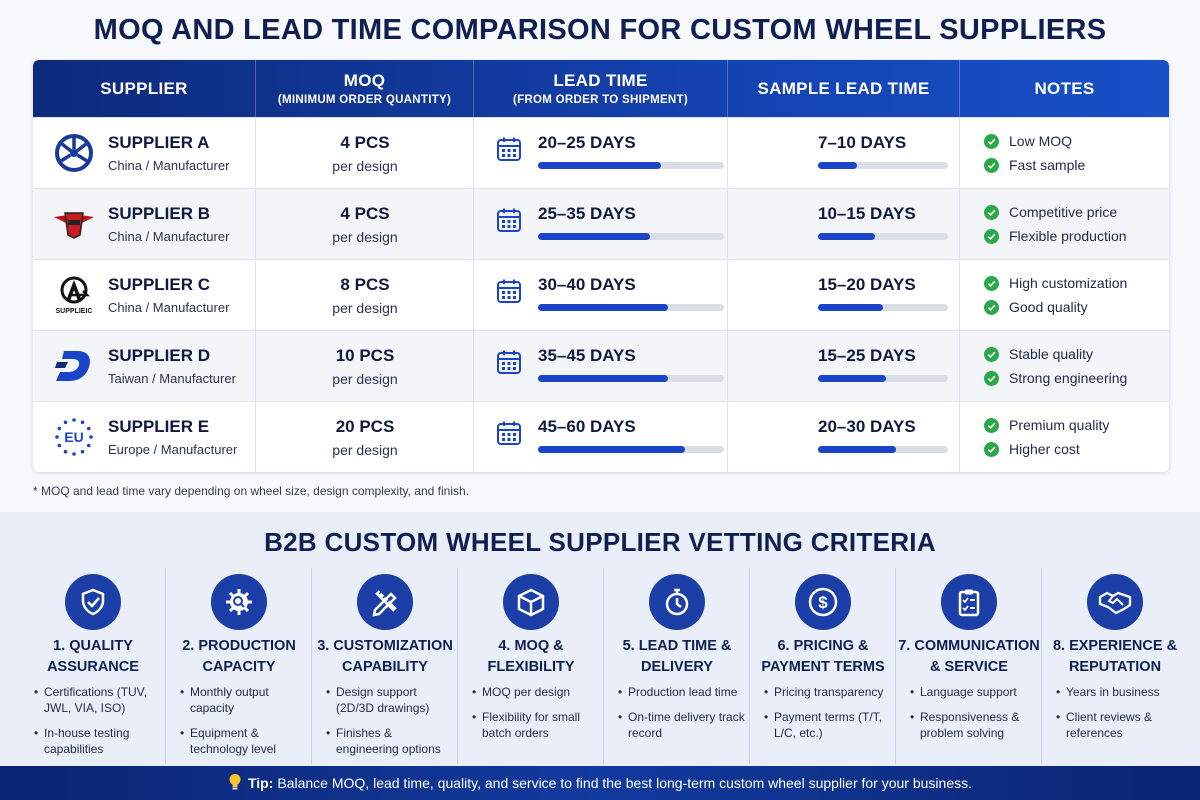 This screenshot has width=1200, height=800. What do you see at coordinates (1122, 692) in the screenshot?
I see `criteria-list-item: Years in business` at bounding box center [1122, 692].